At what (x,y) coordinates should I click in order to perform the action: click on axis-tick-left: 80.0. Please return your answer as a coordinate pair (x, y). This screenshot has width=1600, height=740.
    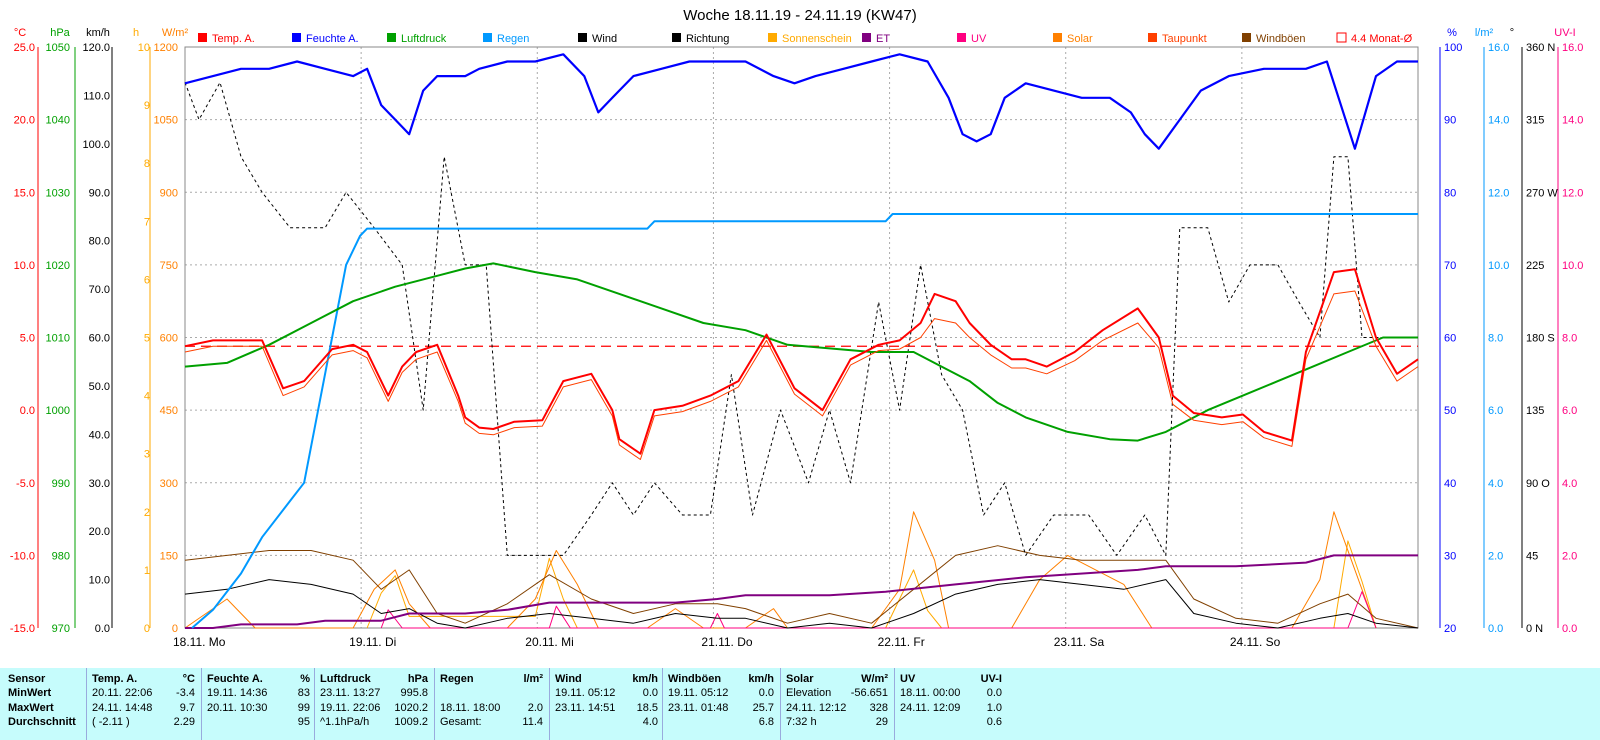
    Looking at the image, I should click on (99, 242).